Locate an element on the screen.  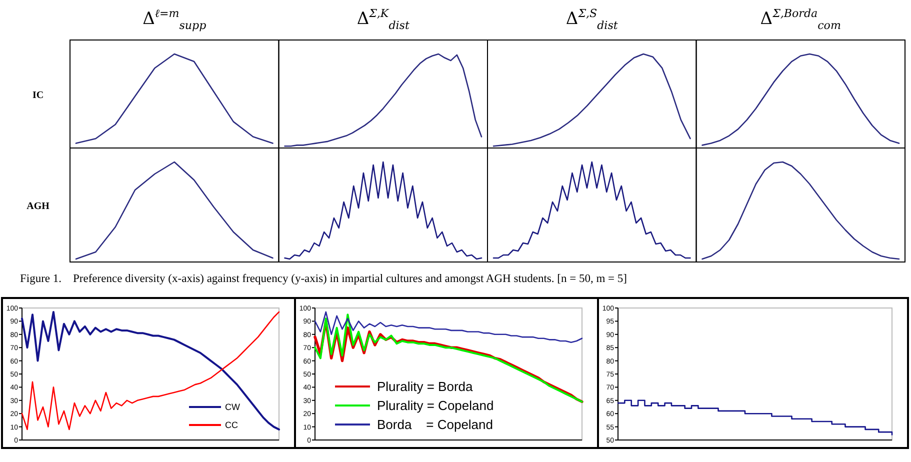
legend-label: Borda = Copeland is located at coordinates (435, 424).